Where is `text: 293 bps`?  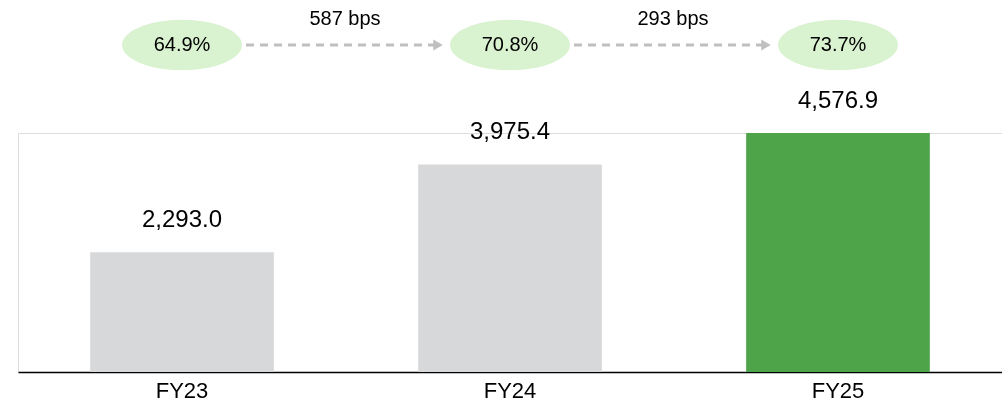 text: 293 bps is located at coordinates (673, 18).